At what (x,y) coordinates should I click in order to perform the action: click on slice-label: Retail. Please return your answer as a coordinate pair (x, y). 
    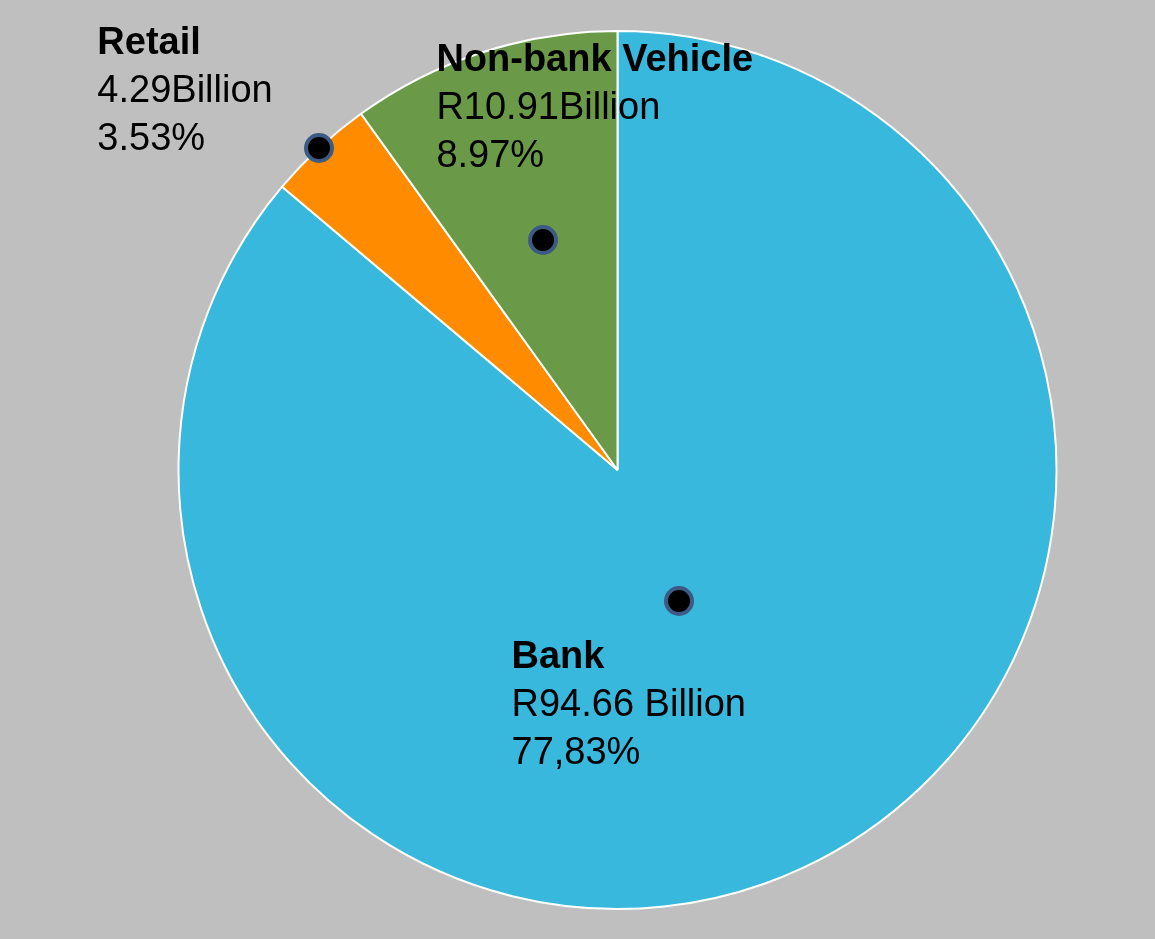
    Looking at the image, I should click on (149, 41).